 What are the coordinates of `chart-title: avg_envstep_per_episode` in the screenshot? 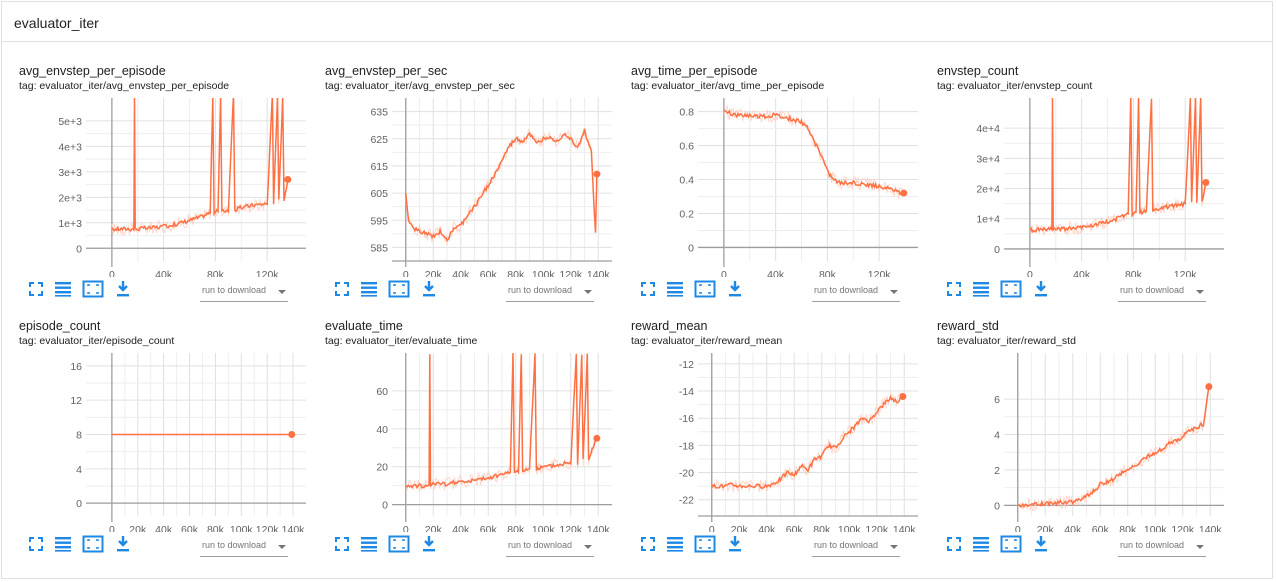 It's located at (92, 71).